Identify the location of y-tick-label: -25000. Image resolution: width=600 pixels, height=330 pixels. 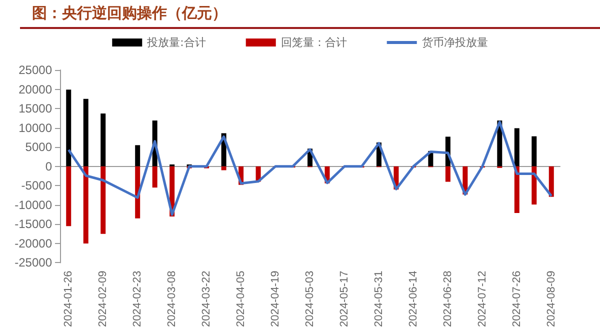
(33, 263).